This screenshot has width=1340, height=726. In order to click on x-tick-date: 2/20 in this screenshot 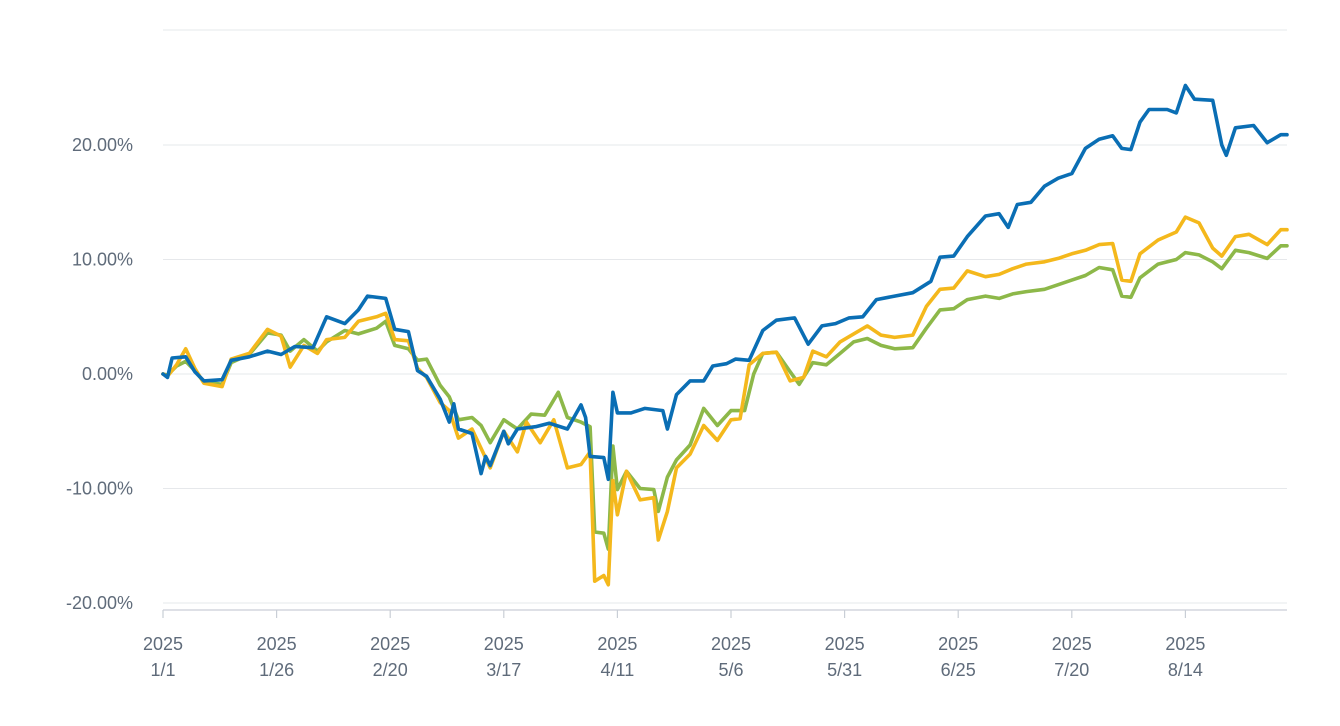, I will do `click(390, 670)`.